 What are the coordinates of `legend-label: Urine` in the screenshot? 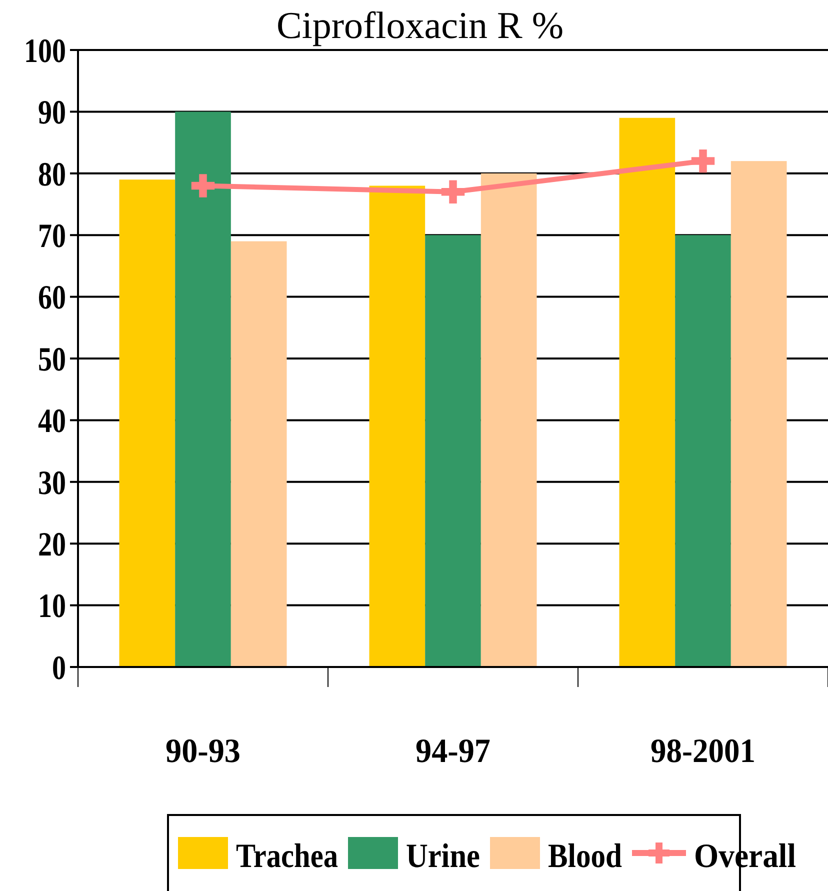 It's located at (448, 856).